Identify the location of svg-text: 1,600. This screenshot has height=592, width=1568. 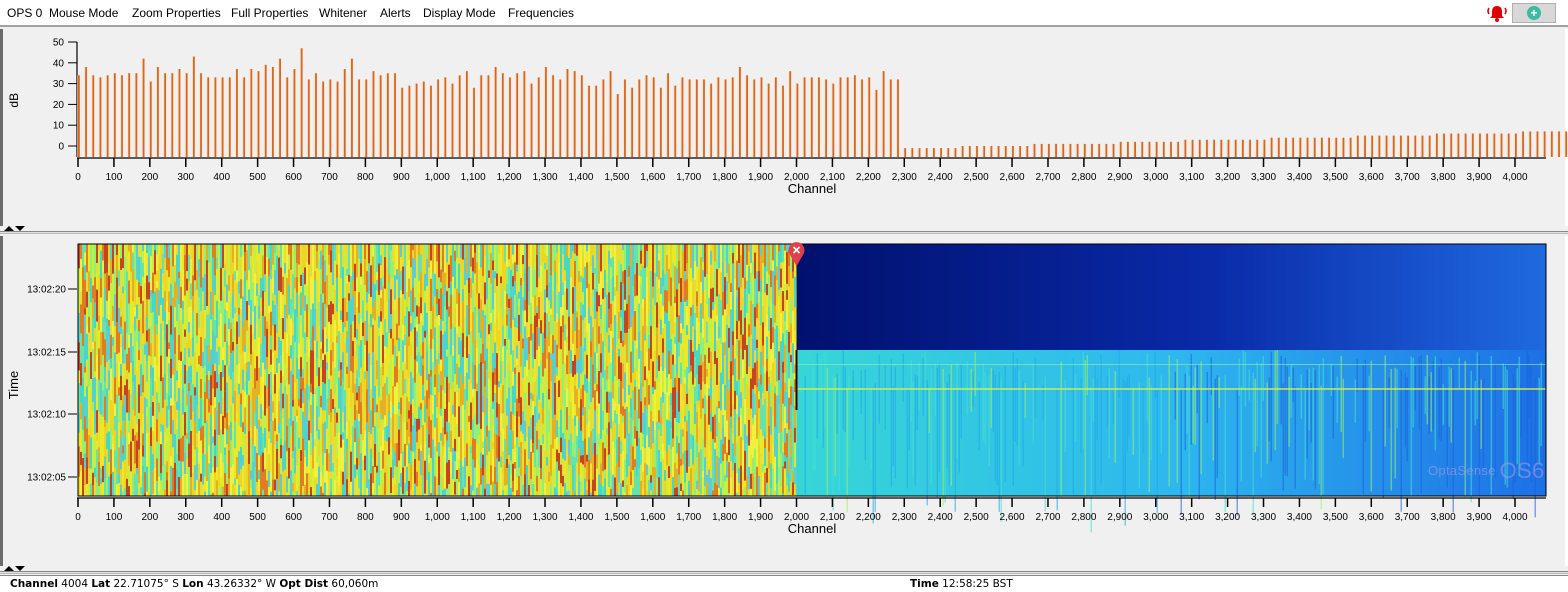
(652, 177).